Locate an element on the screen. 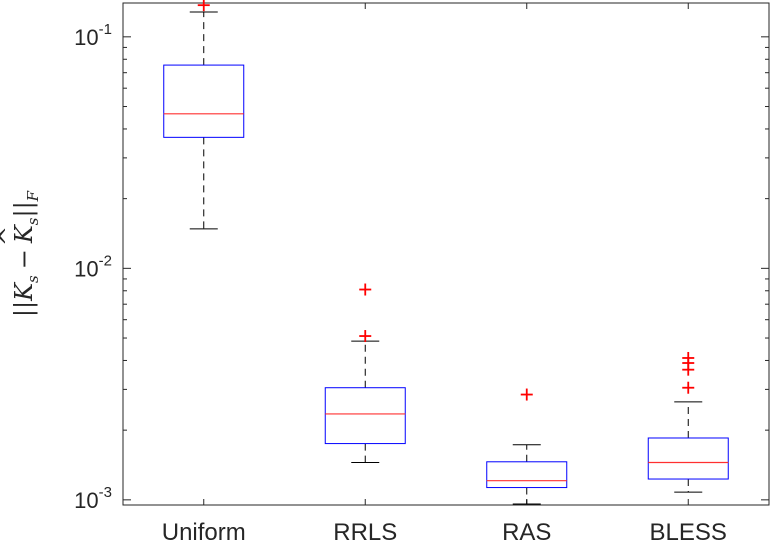 This screenshot has height=545, width=772. category-label: RRLS is located at coordinates (365, 532).